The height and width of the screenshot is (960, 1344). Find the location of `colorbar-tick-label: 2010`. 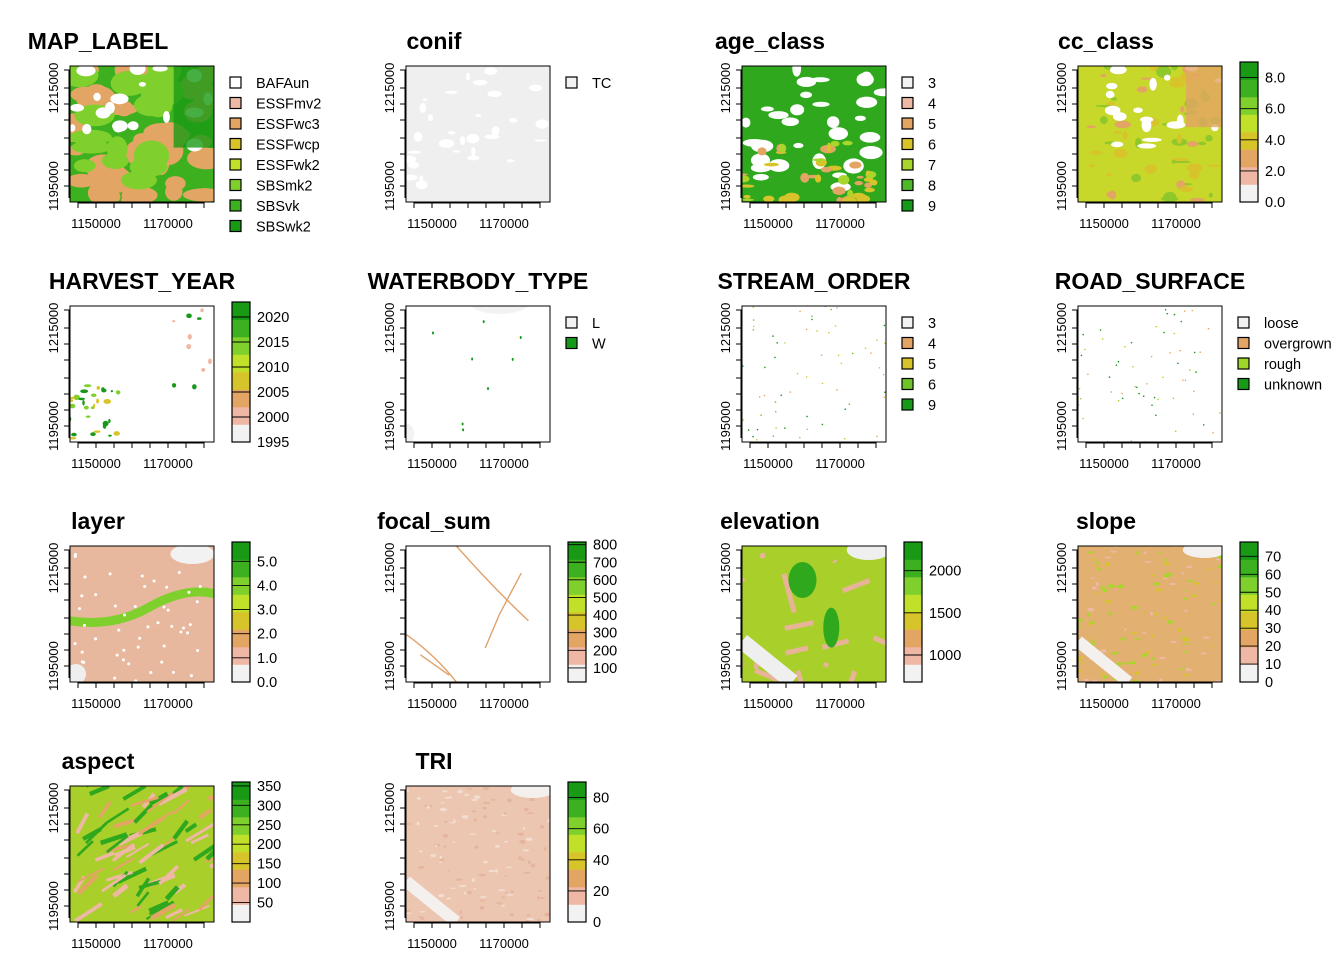

colorbar-tick-label: 2010 is located at coordinates (273, 368).